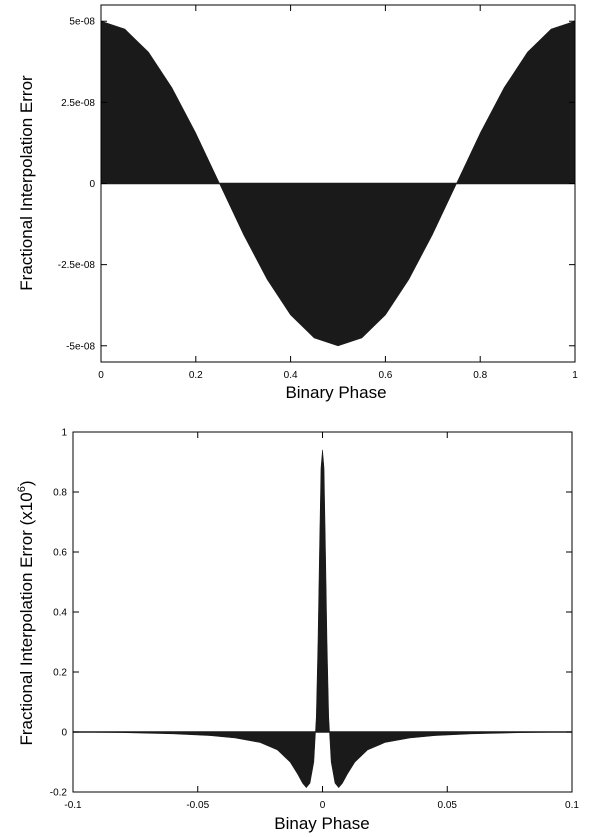 The image size is (589, 837). Describe the element at coordinates (60, 553) in the screenshot. I see `bottom-y-tick-label: 0.6` at that location.